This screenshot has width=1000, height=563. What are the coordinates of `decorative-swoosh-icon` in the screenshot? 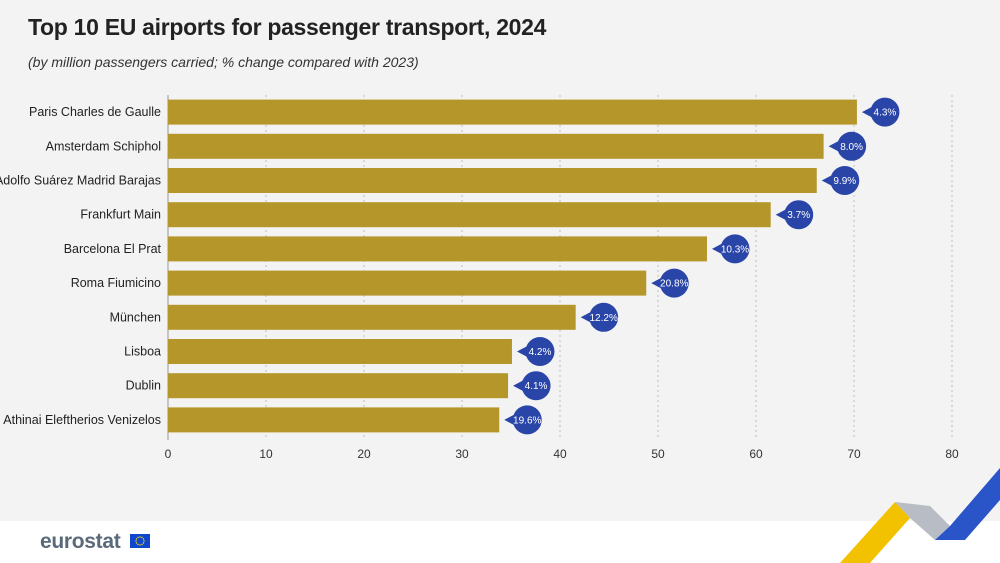 It's located at (920, 515).